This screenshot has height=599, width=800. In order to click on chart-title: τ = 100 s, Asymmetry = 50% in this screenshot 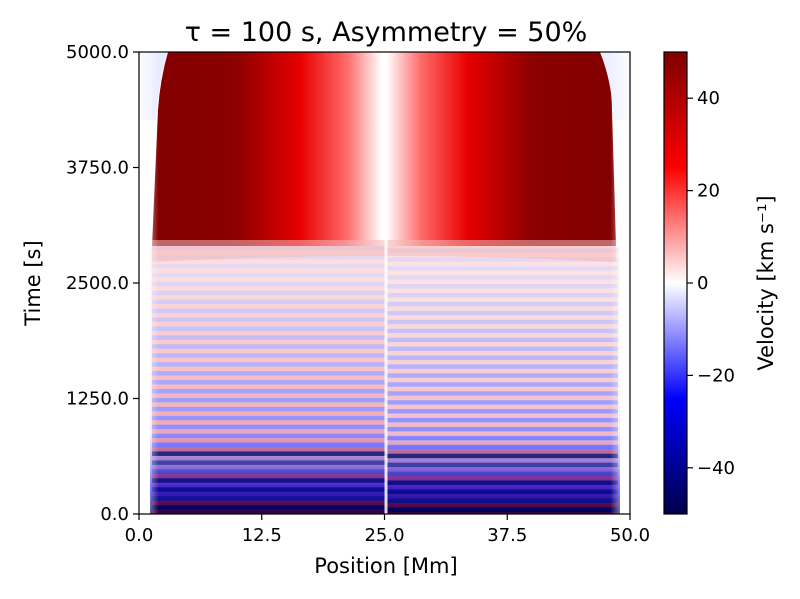, I will do `click(386, 32)`.